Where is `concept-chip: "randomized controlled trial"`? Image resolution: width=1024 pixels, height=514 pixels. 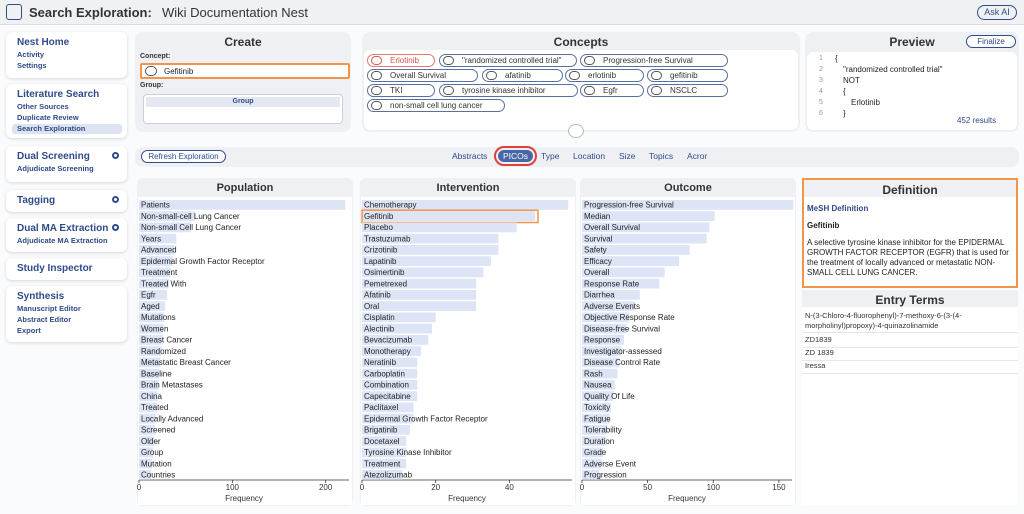
concept-chip: "randomized controlled trial" is located at coordinates (508, 60).